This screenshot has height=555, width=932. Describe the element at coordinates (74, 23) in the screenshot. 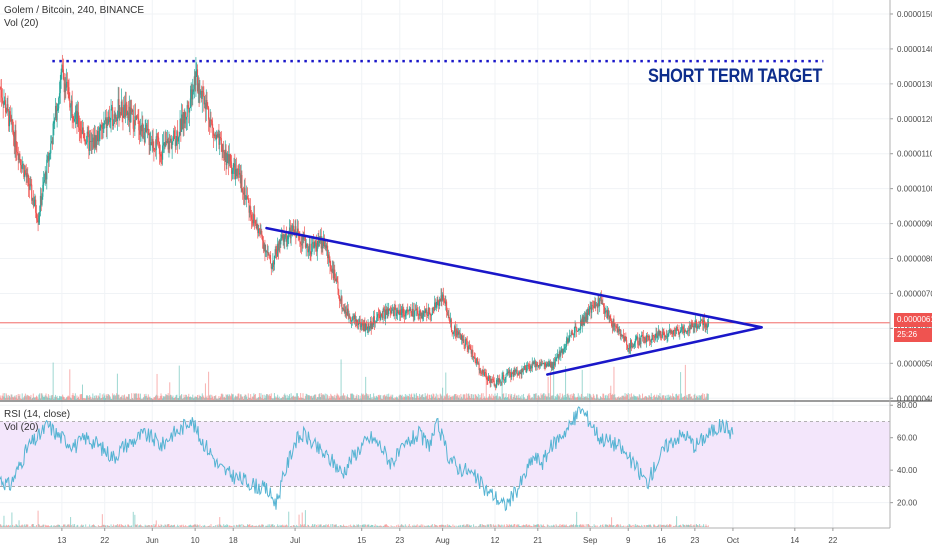

I see `volume-legend: Vol (20)` at that location.